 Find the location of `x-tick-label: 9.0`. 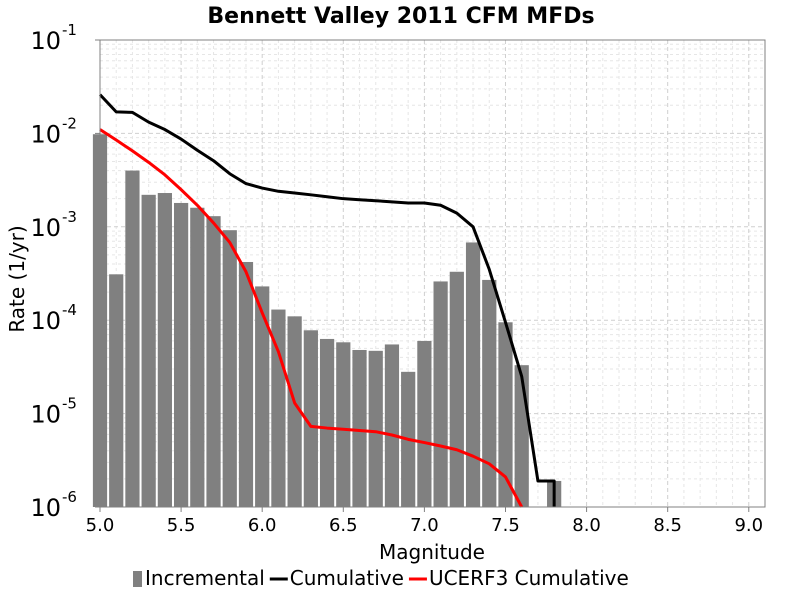

x-tick-label: 9.0 is located at coordinates (748, 525).